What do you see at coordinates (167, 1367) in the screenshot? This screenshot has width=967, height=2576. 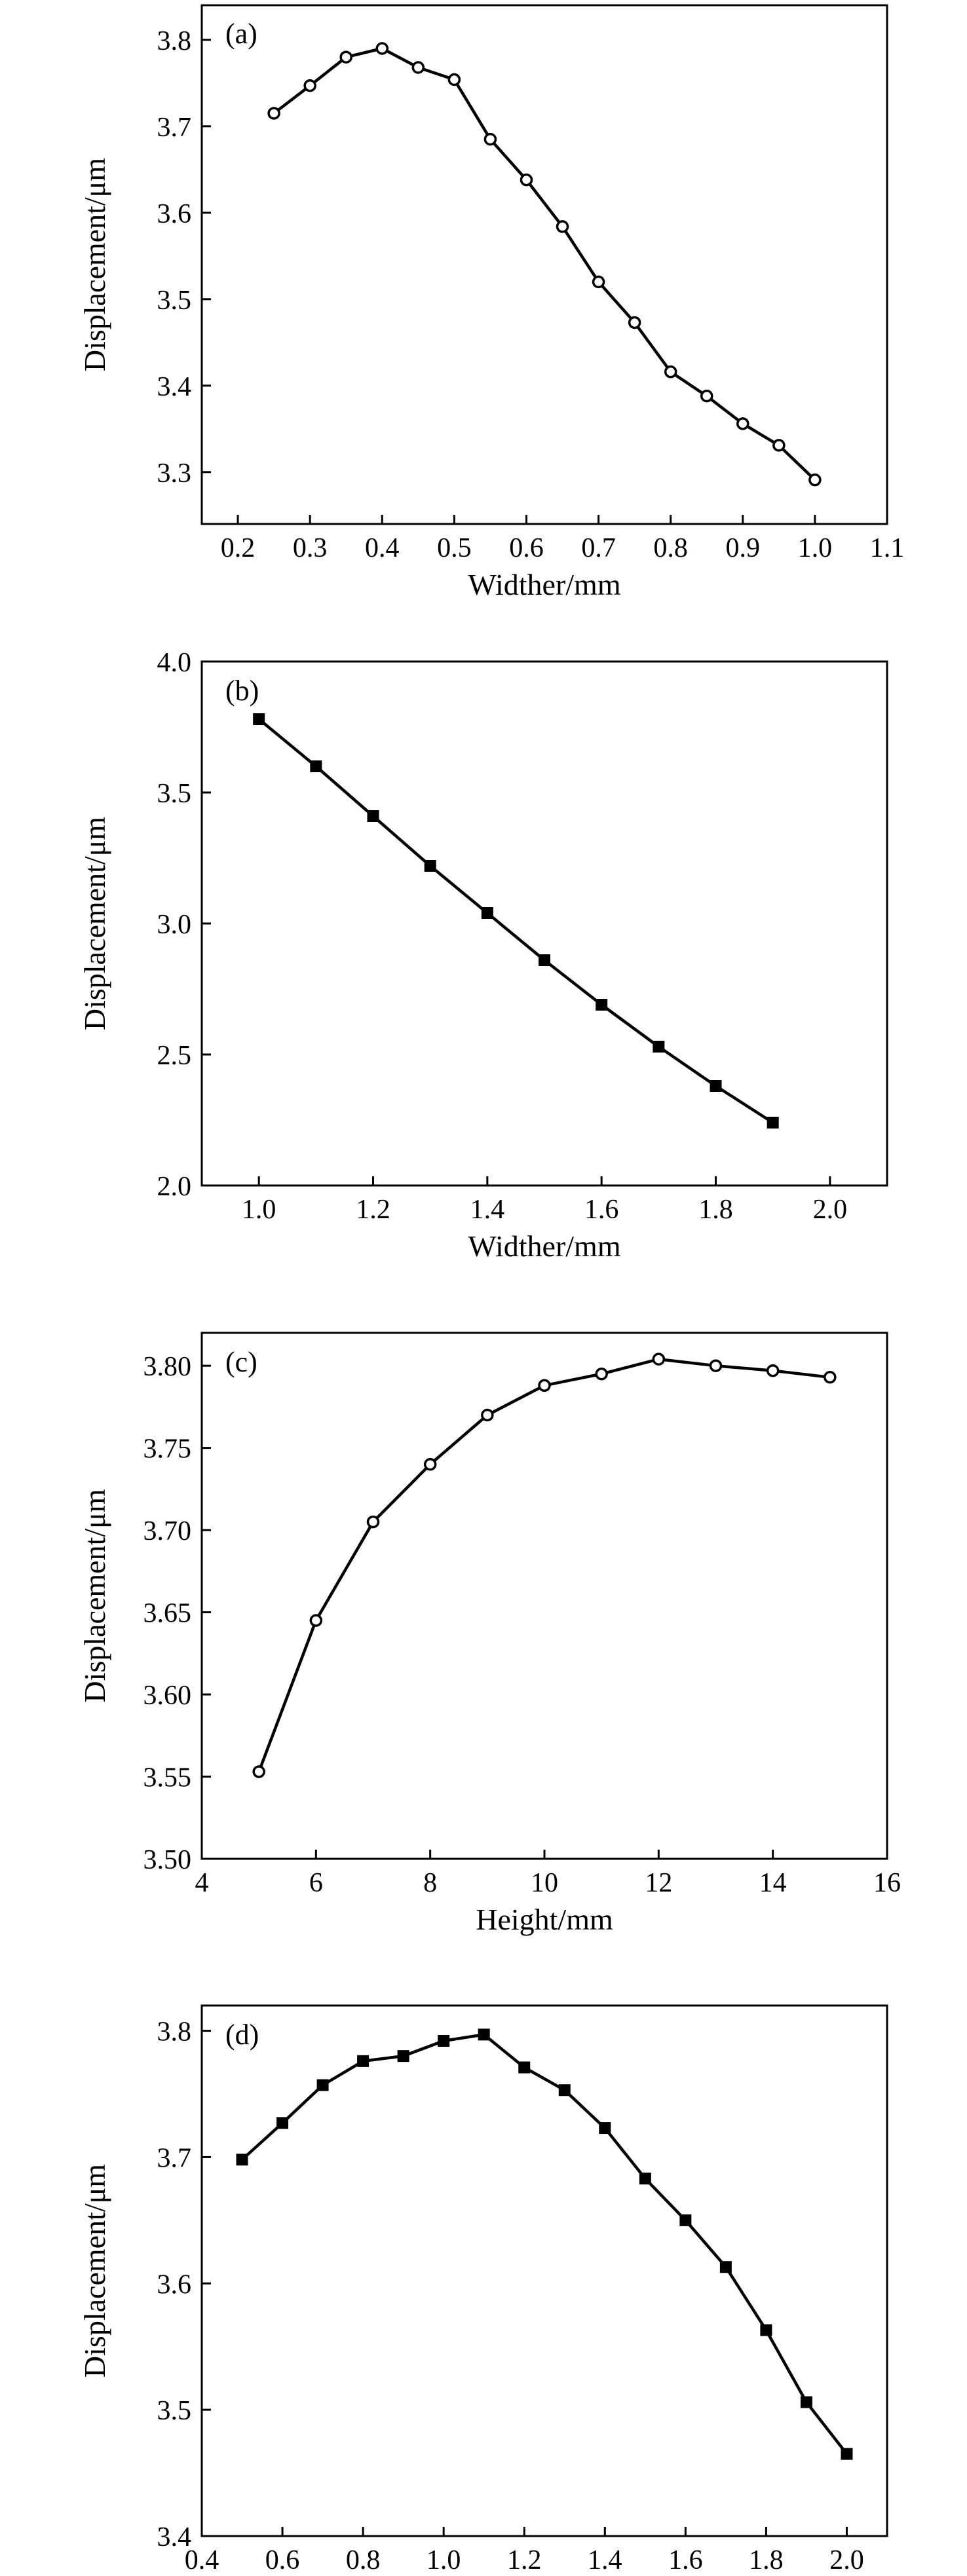 I see `y-tick-label: 3.80` at bounding box center [167, 1367].